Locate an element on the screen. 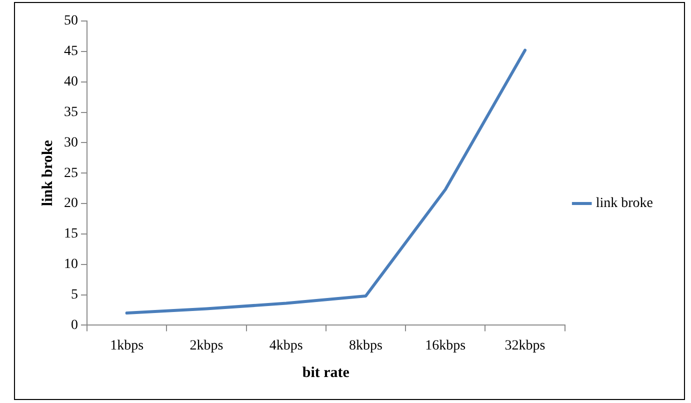  x-tick-label: 16kbps is located at coordinates (445, 346).